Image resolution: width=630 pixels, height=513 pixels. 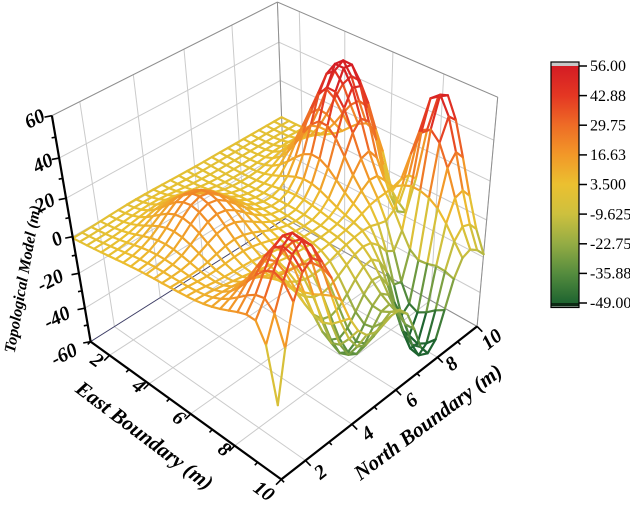 What do you see at coordinates (608, 185) in the screenshot?
I see `svg-text: 3.500` at bounding box center [608, 185].